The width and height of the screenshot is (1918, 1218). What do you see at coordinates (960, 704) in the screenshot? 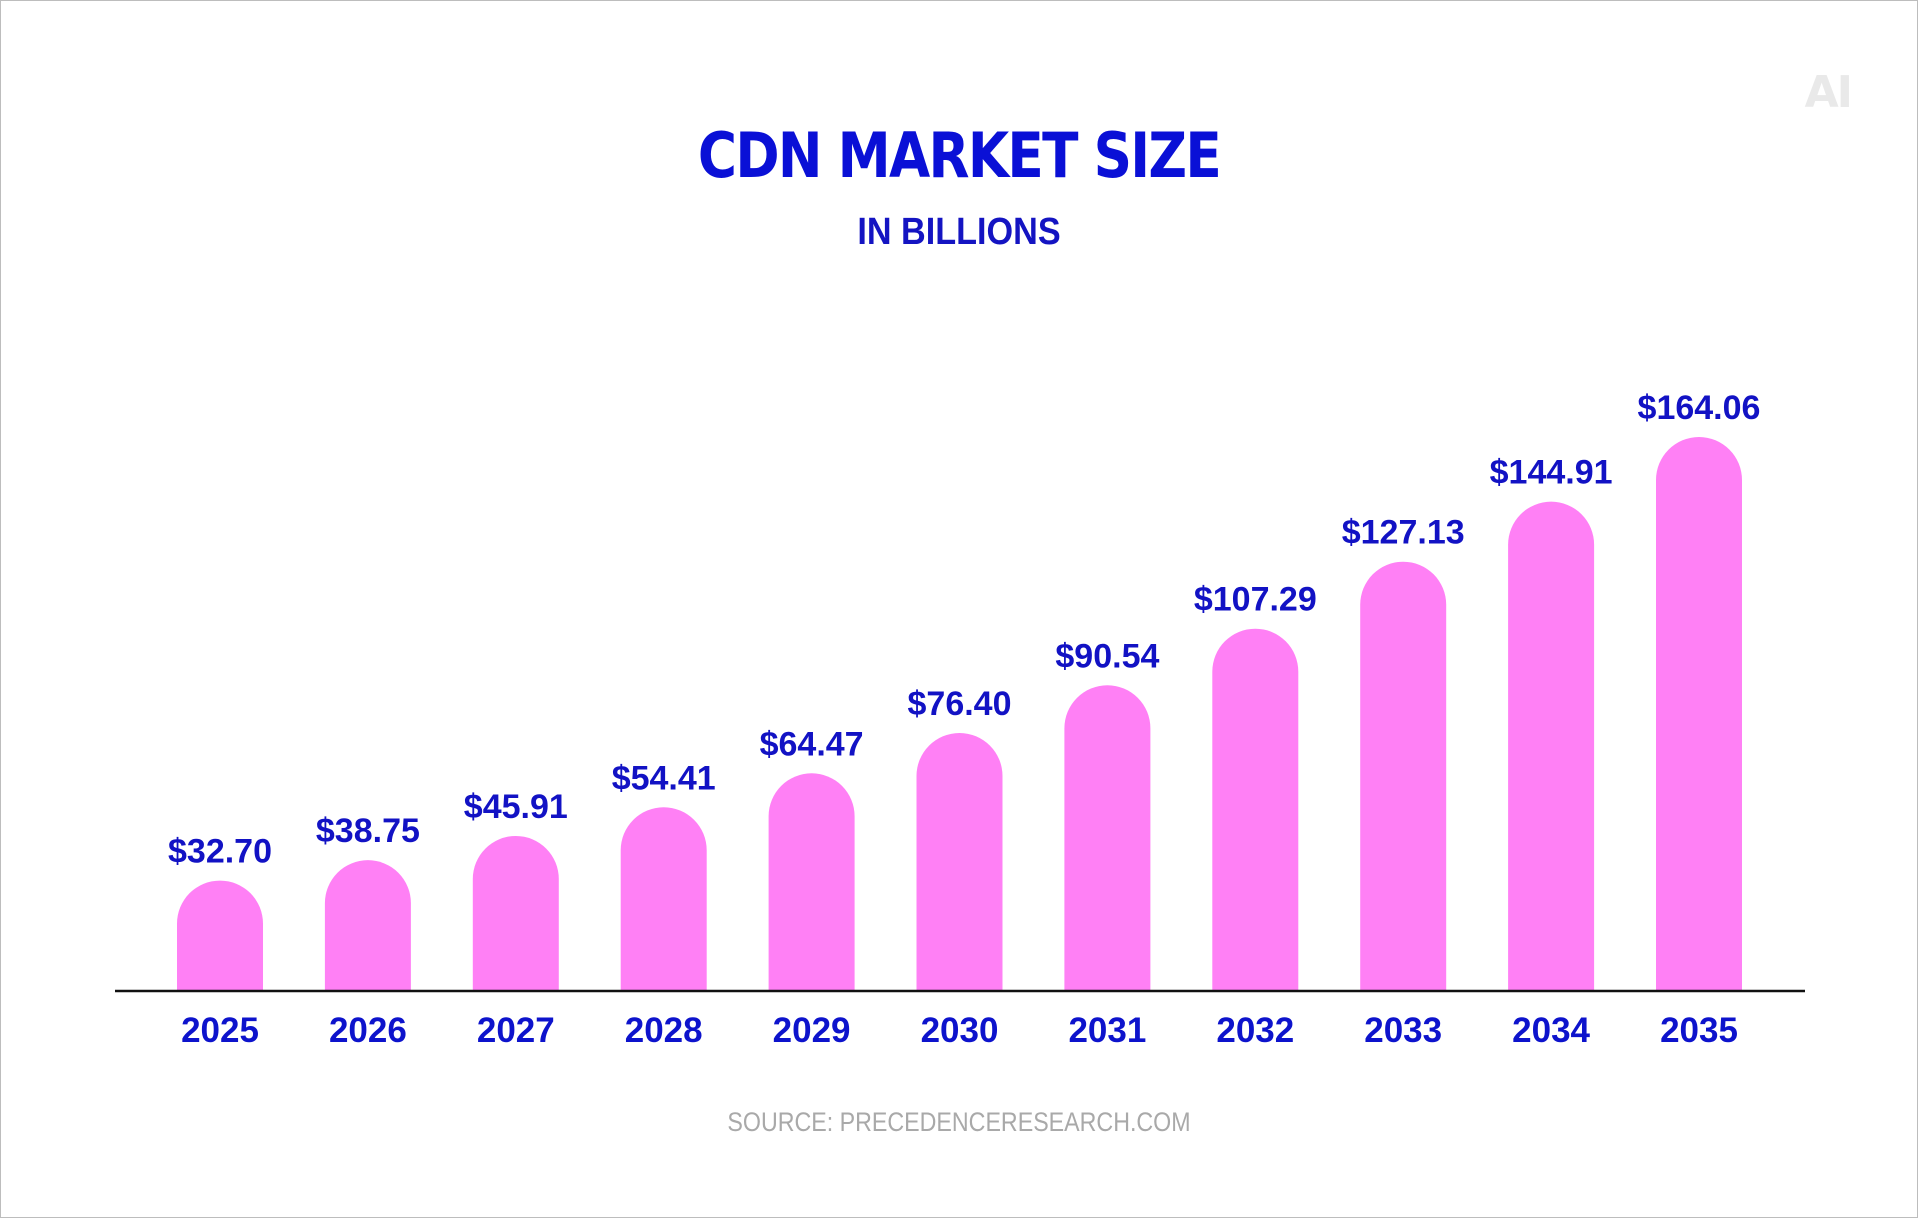
I see `value-label-2030: $76.40` at bounding box center [960, 704].